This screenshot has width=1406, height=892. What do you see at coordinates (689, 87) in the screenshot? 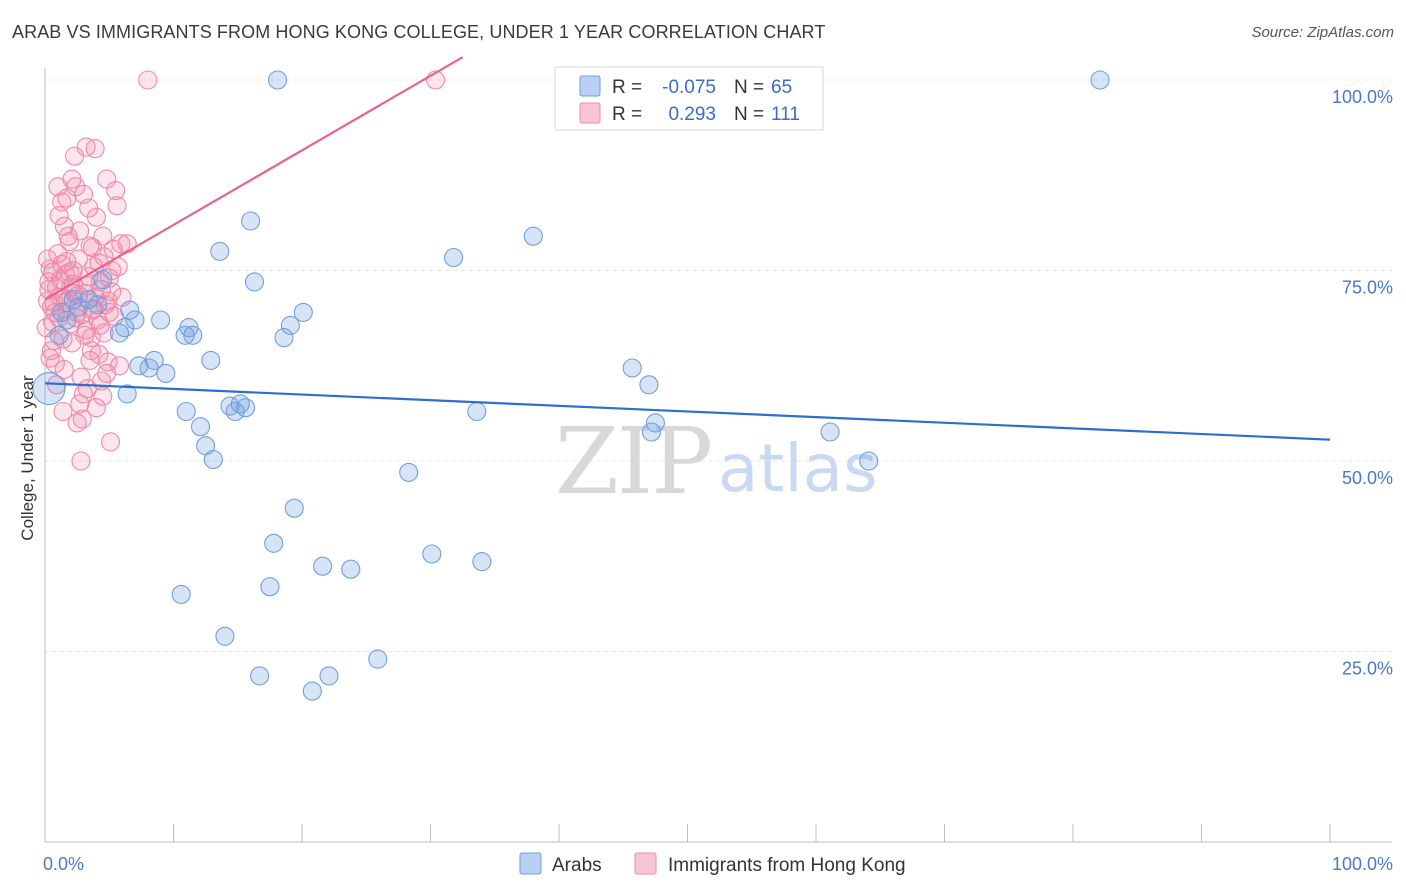
I see `legend-r-value-arabs: -0.075` at bounding box center [689, 87].